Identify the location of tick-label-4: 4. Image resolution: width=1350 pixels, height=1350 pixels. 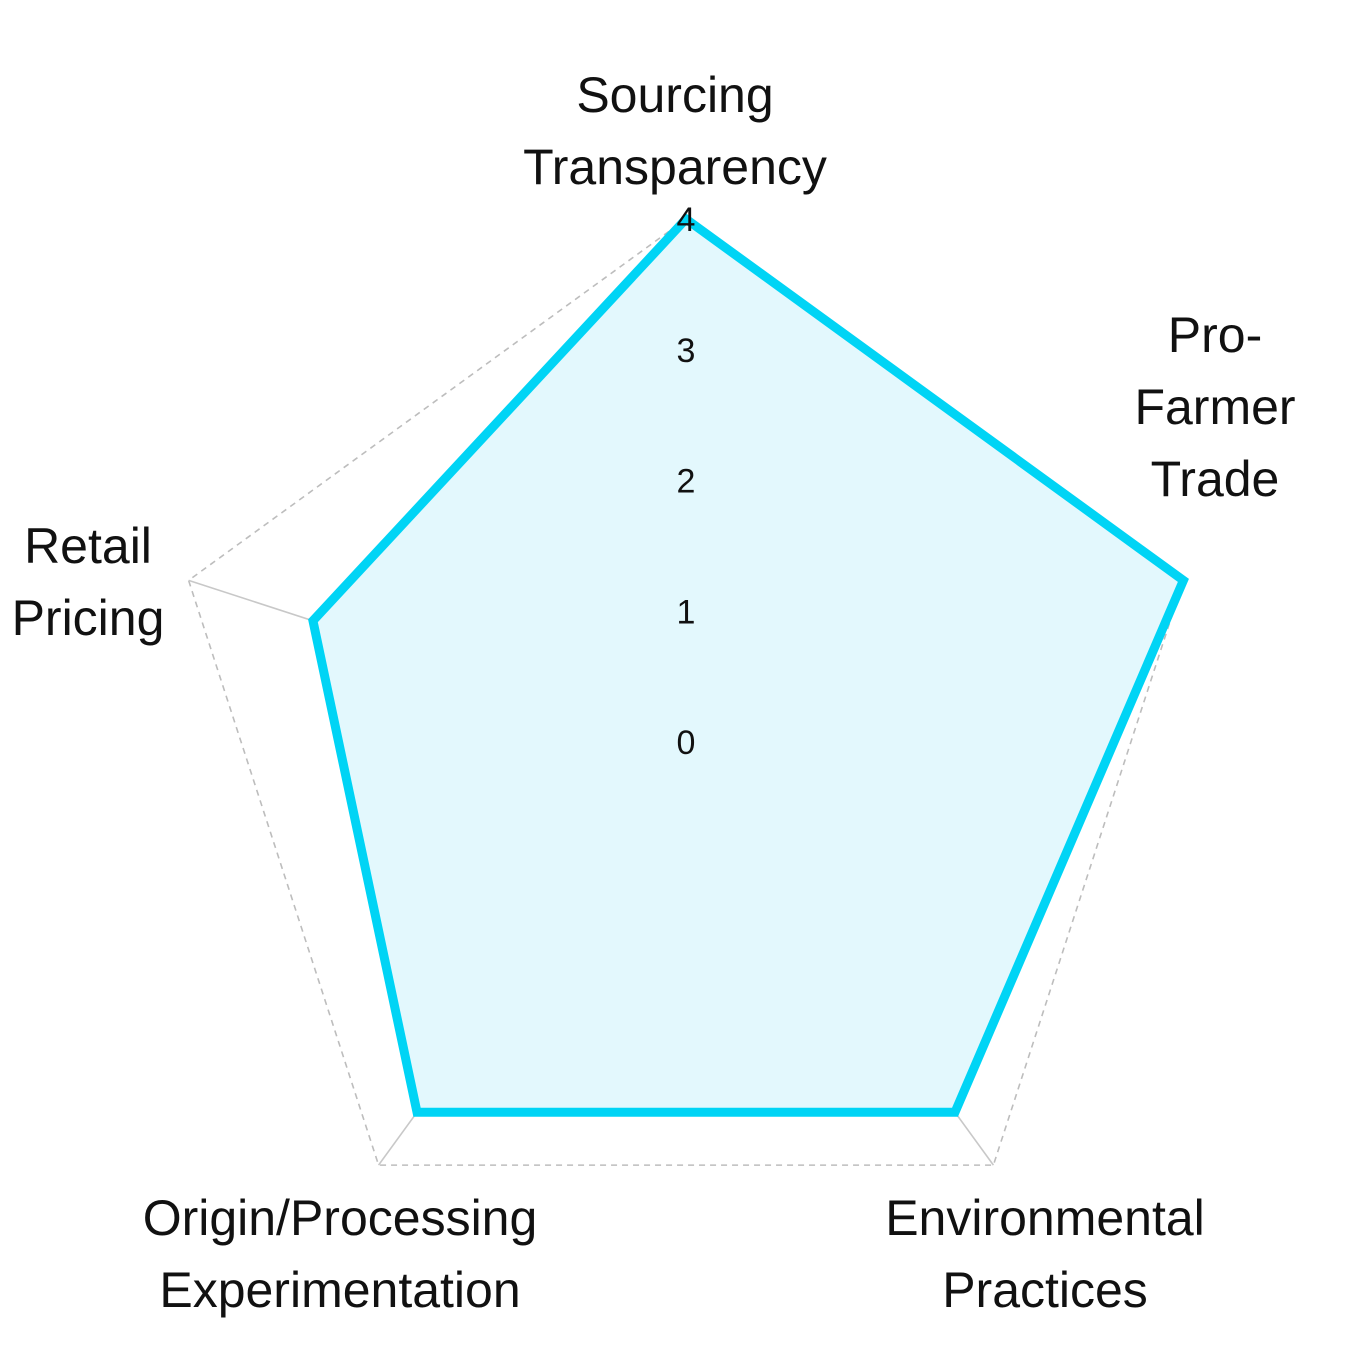
(686, 220).